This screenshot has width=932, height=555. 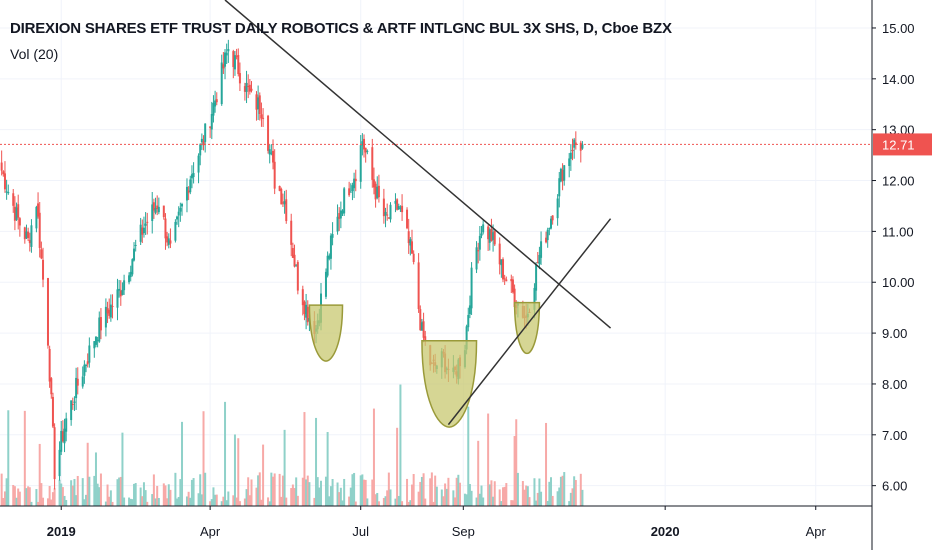 I want to click on y-tick-label: 14.00, so click(x=898, y=79).